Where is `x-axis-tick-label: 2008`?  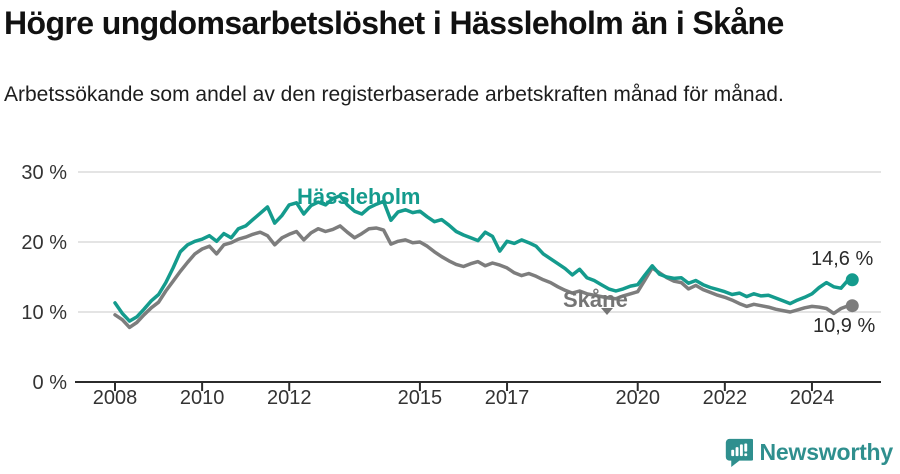 x-axis-tick-label: 2008 is located at coordinates (115, 398).